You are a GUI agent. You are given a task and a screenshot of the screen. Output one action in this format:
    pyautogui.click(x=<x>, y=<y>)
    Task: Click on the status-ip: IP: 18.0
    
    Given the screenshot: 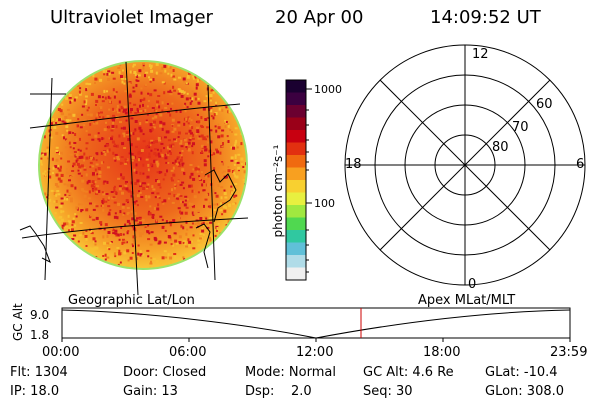 What is the action you would take?
    pyautogui.click(x=35, y=391)
    